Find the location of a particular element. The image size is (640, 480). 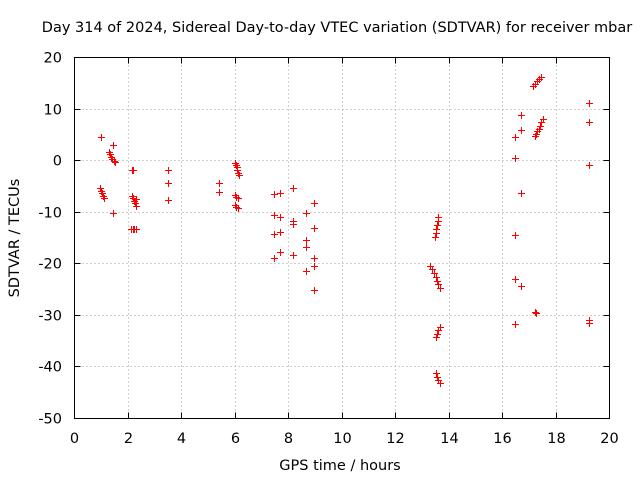

x-axis-label: GPS time / hours is located at coordinates (339, 466).